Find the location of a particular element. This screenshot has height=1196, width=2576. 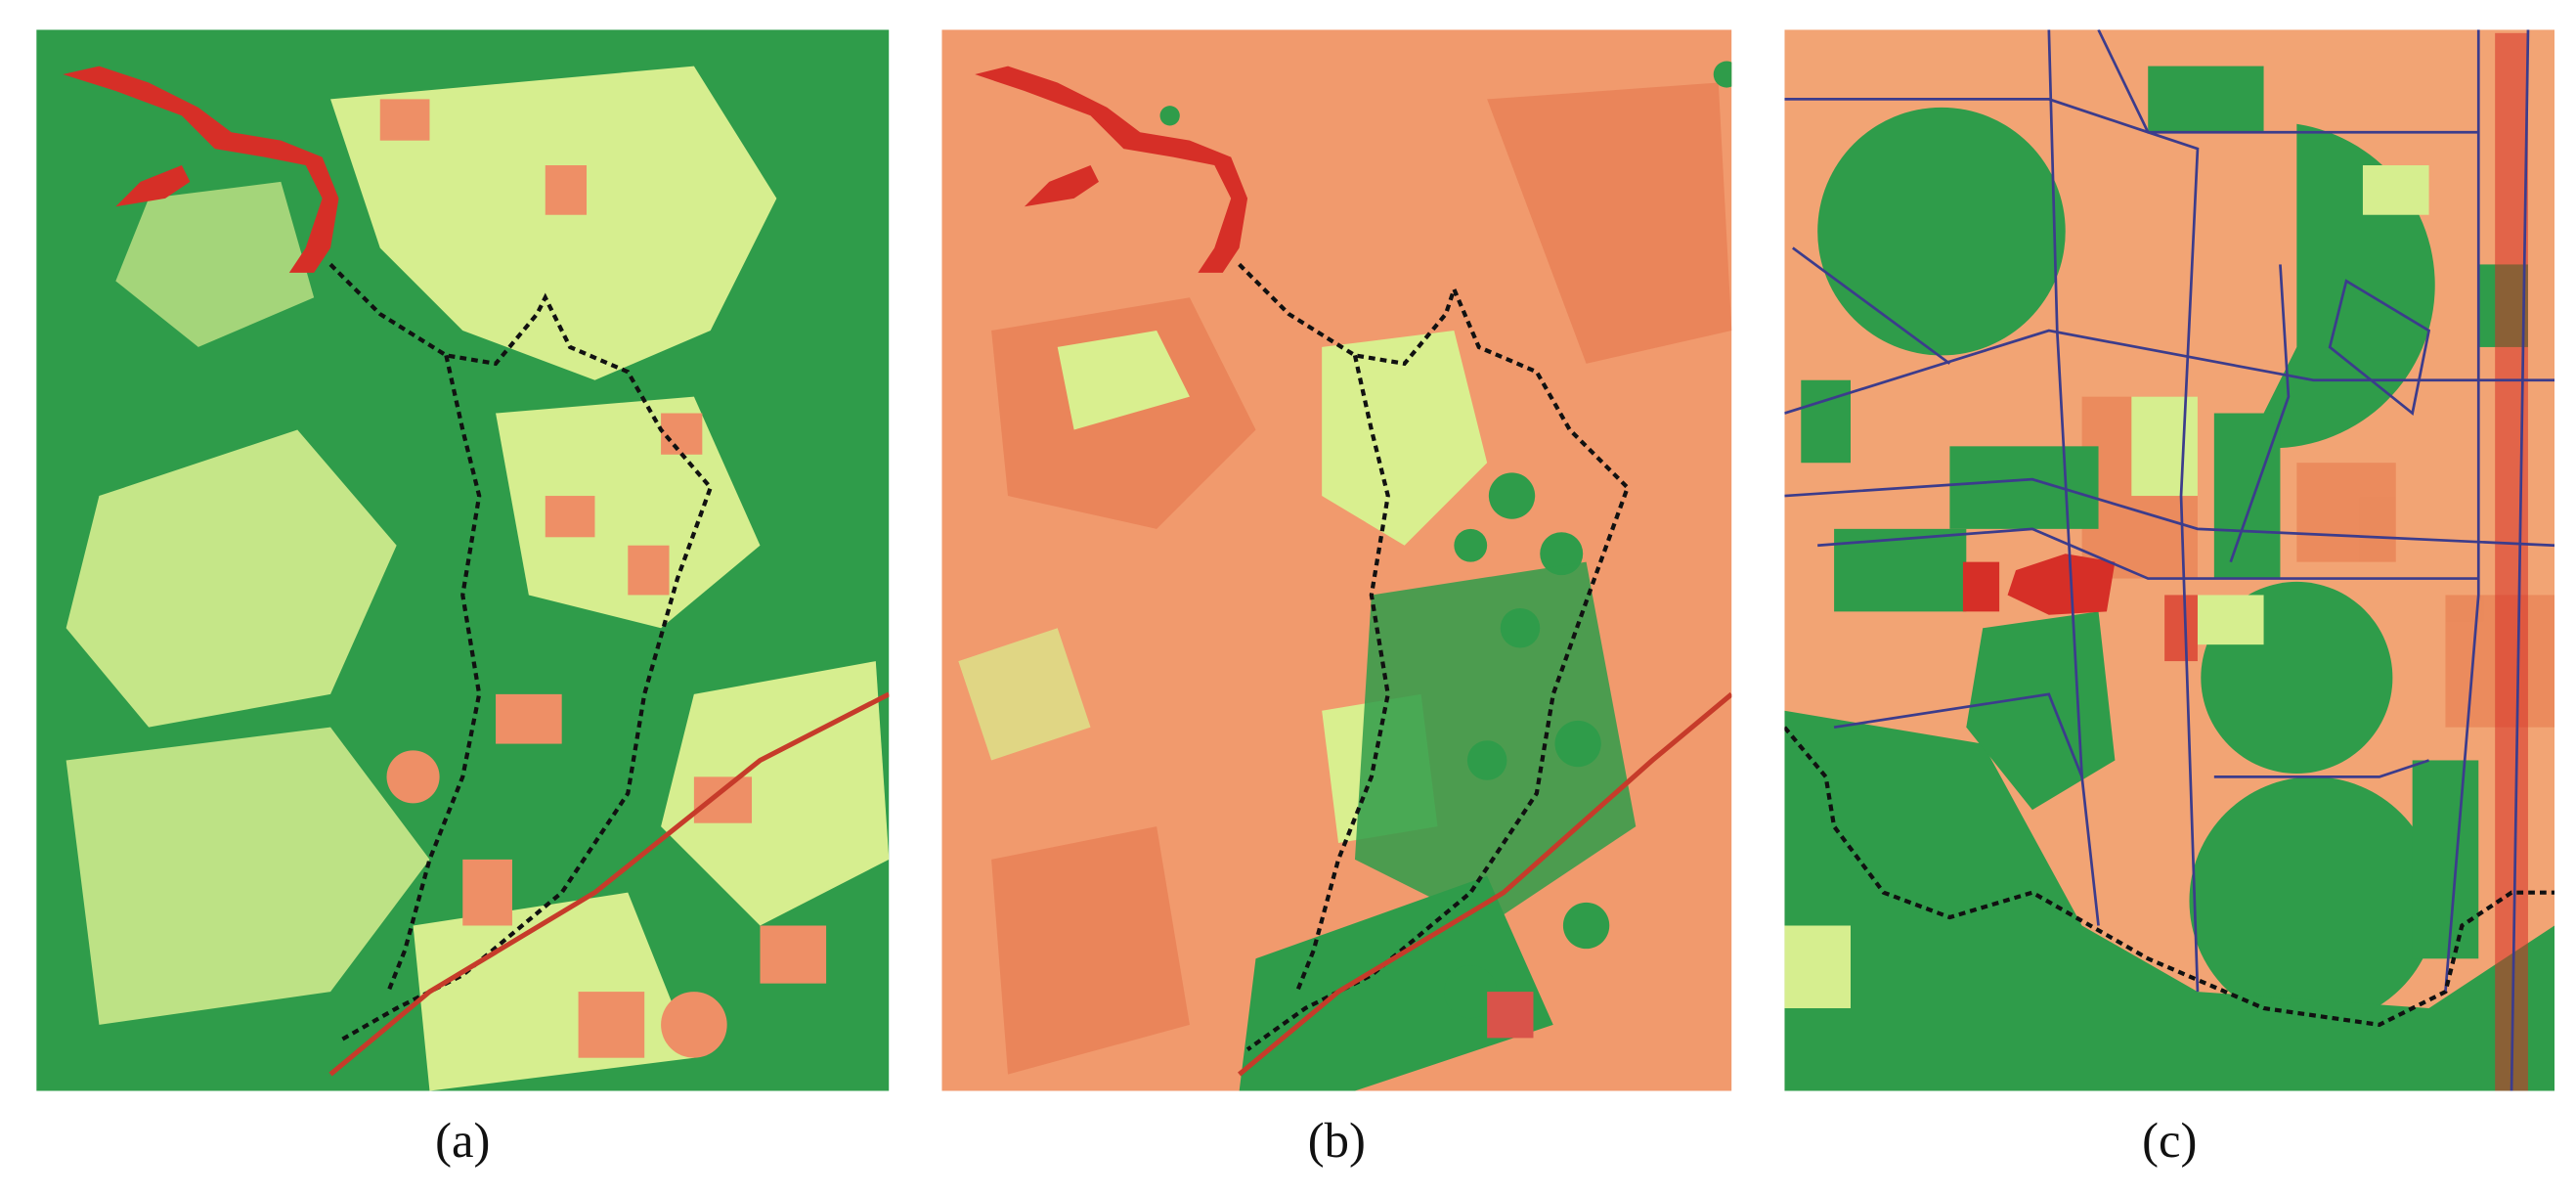

panel-label: (a) is located at coordinates (462, 1140).